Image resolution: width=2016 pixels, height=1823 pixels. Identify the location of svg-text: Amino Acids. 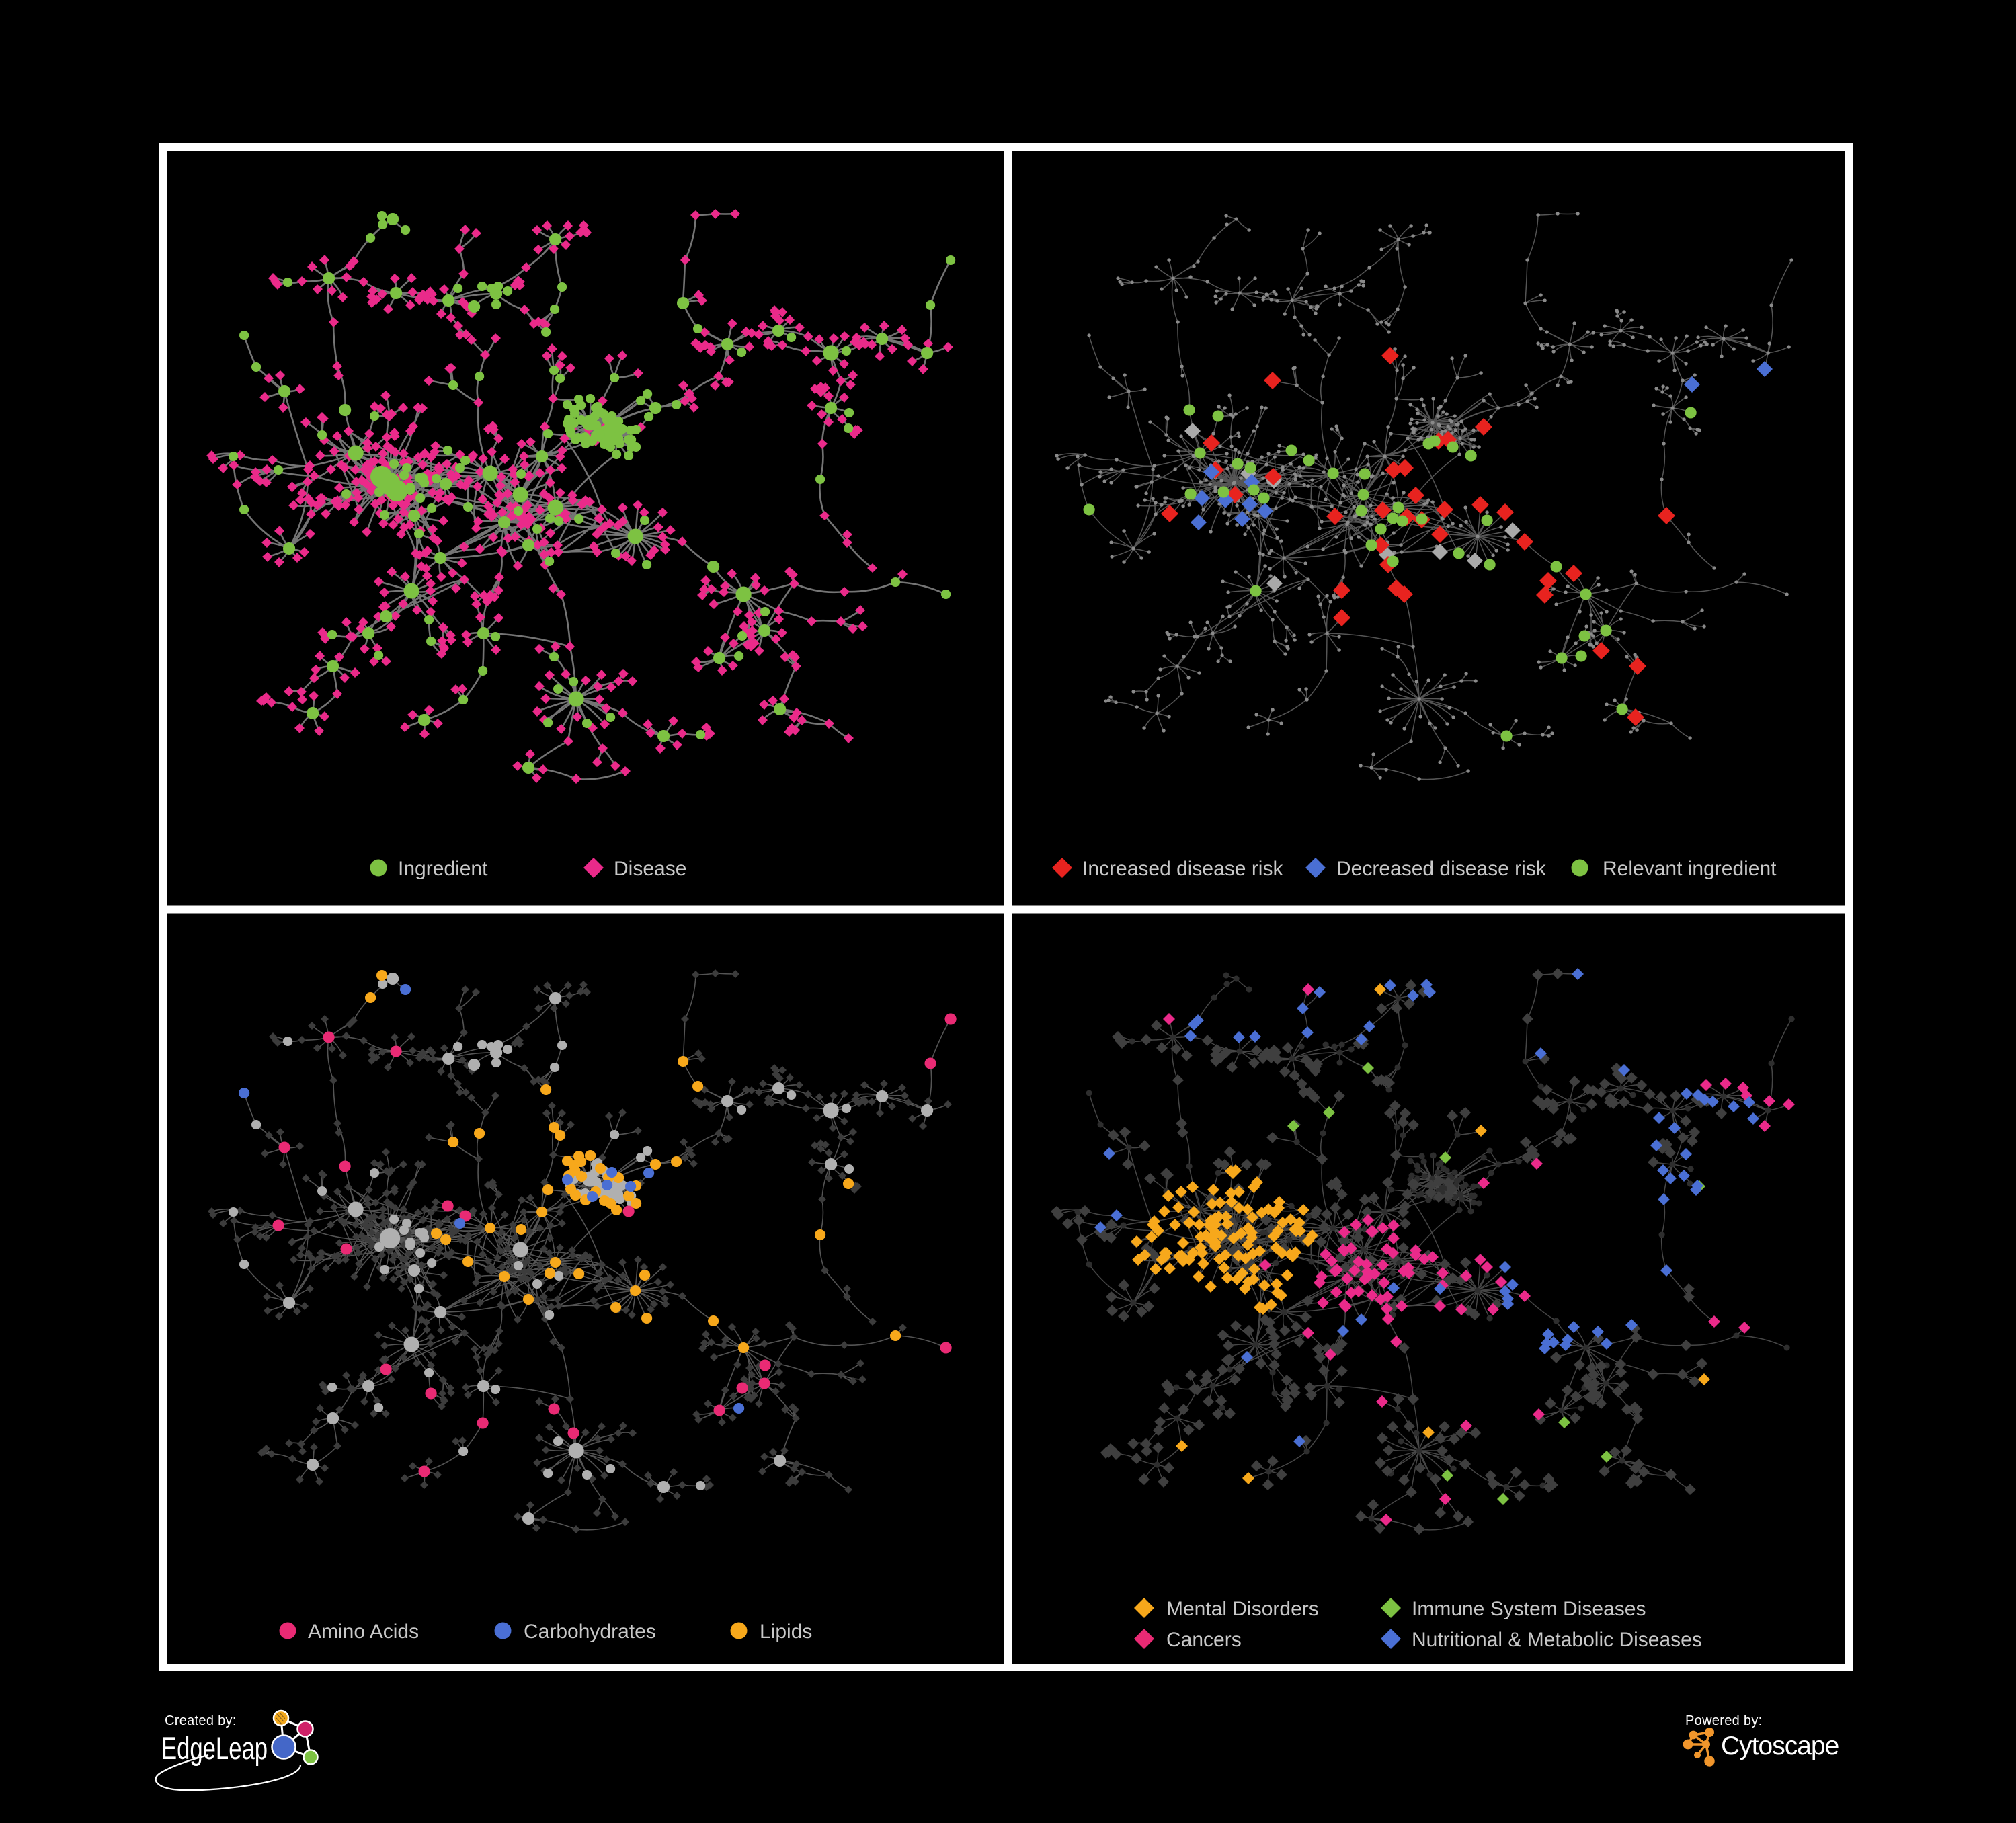
(363, 1632).